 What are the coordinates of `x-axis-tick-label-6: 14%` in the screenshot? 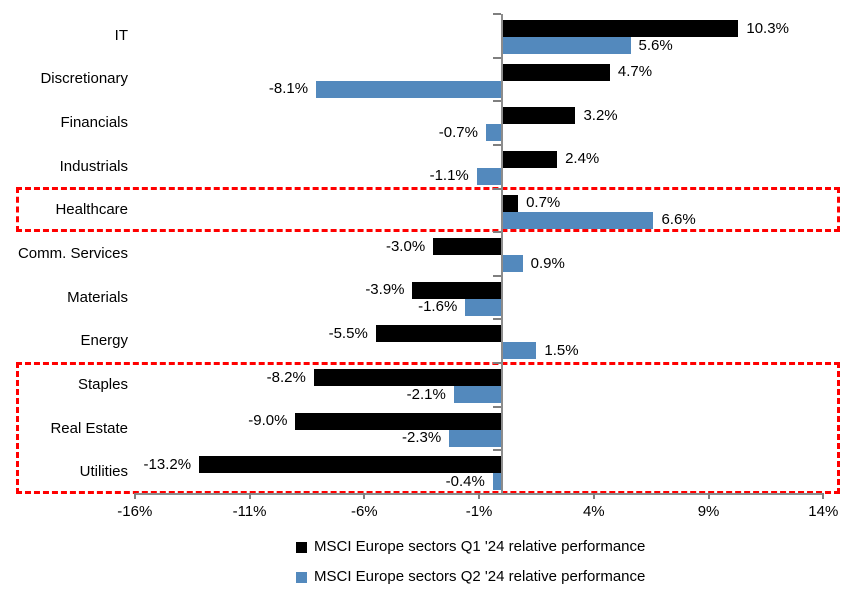 It's located at (823, 511).